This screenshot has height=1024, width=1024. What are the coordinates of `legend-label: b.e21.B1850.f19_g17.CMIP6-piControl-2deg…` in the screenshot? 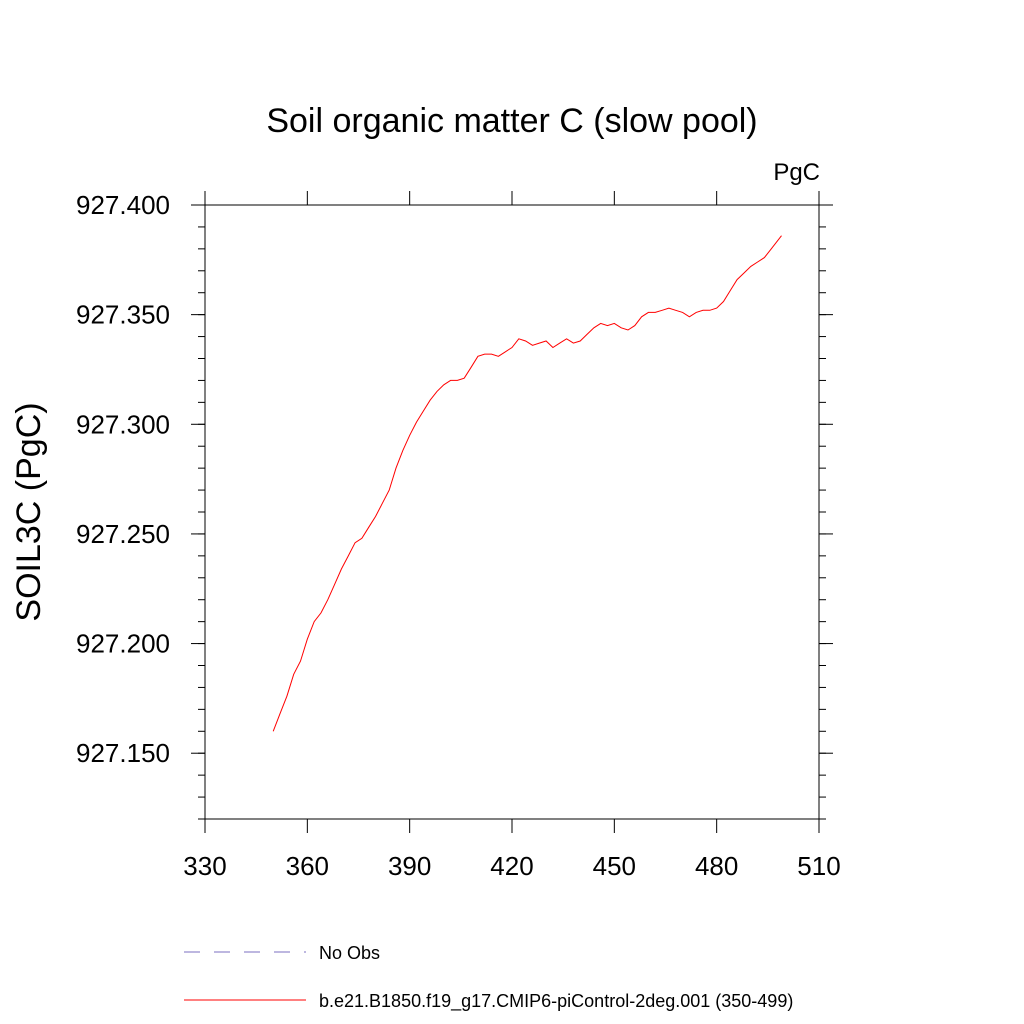 It's located at (556, 1001).